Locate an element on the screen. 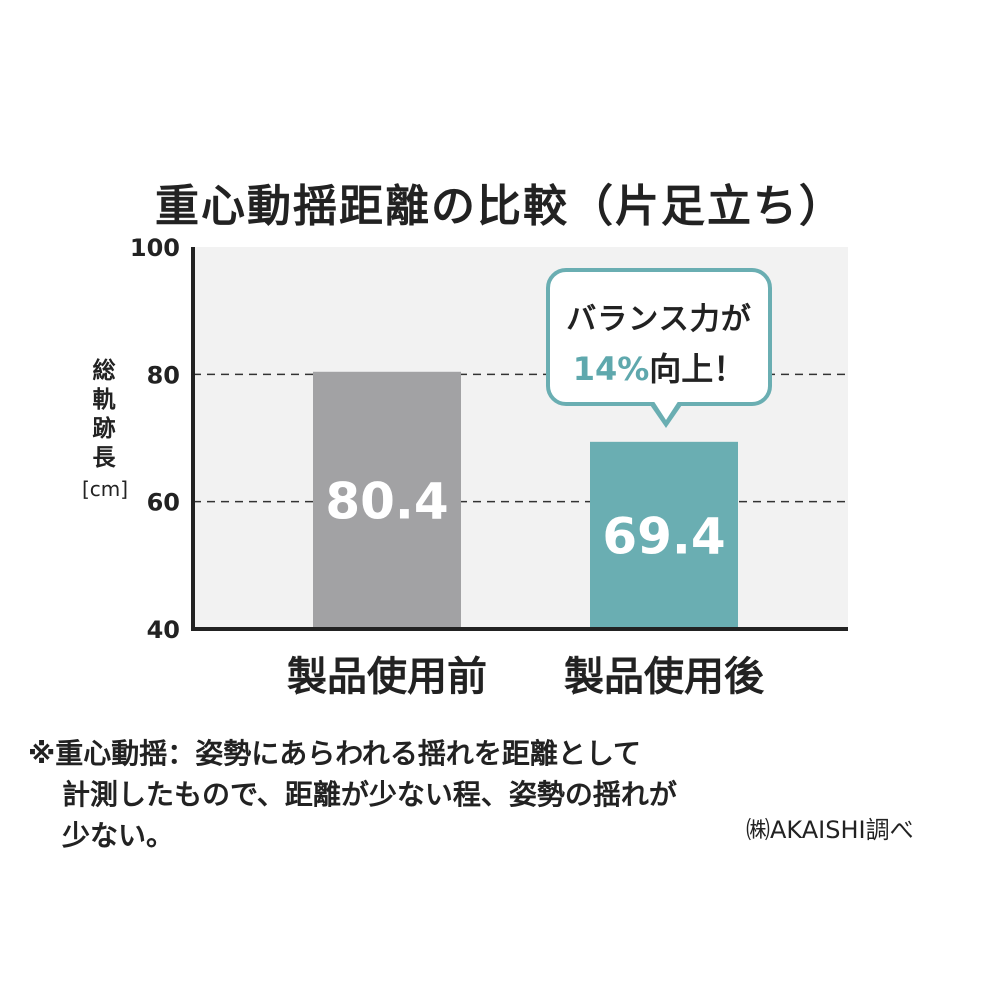 This screenshot has width=1000, height=1000. callout-tail-fill is located at coordinates (666, 410).